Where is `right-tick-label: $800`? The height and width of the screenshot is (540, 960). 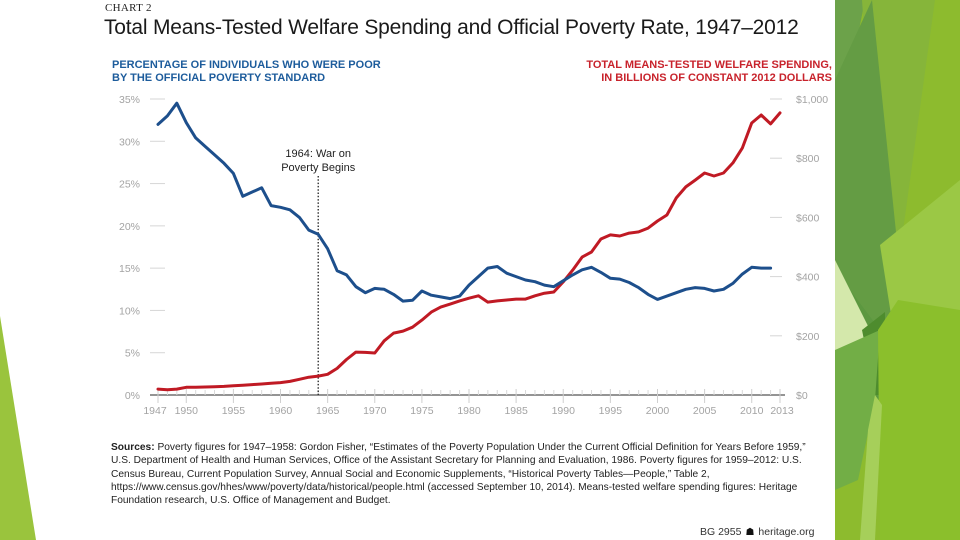 right-tick-label: $800 is located at coordinates (808, 159).